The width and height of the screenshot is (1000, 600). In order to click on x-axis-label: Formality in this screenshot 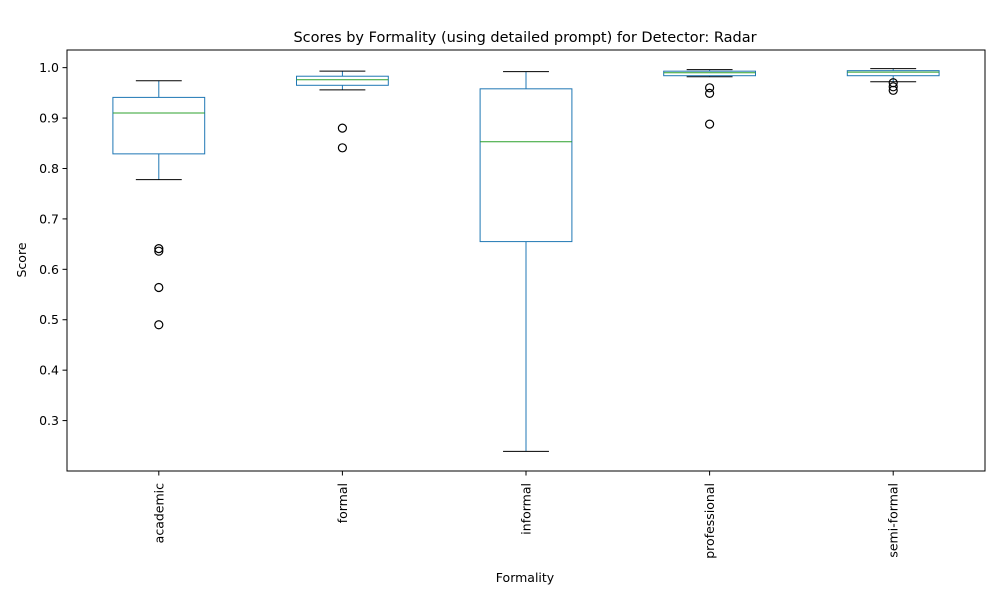, I will do `click(525, 577)`.